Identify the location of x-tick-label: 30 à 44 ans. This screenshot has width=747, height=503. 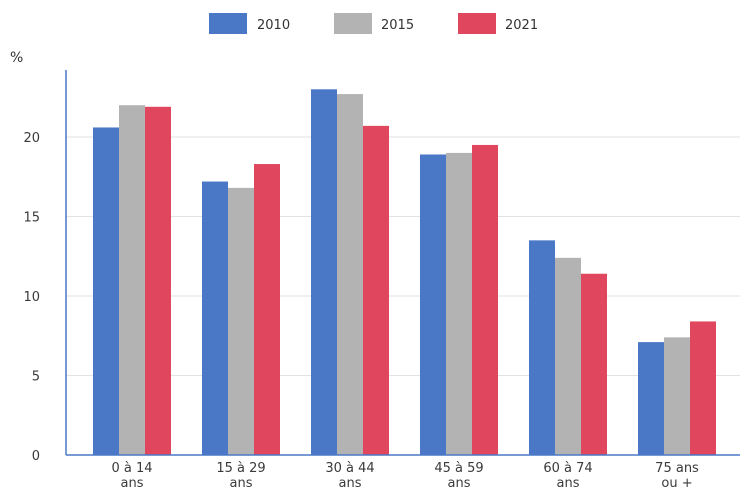
(349, 476).